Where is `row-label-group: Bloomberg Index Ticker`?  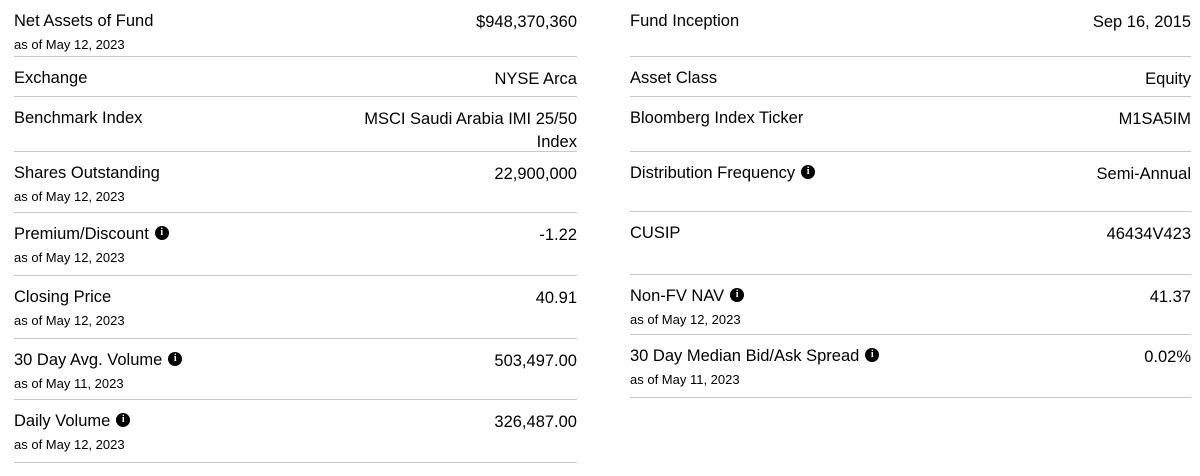 row-label-group: Bloomberg Index Ticker is located at coordinates (716, 118).